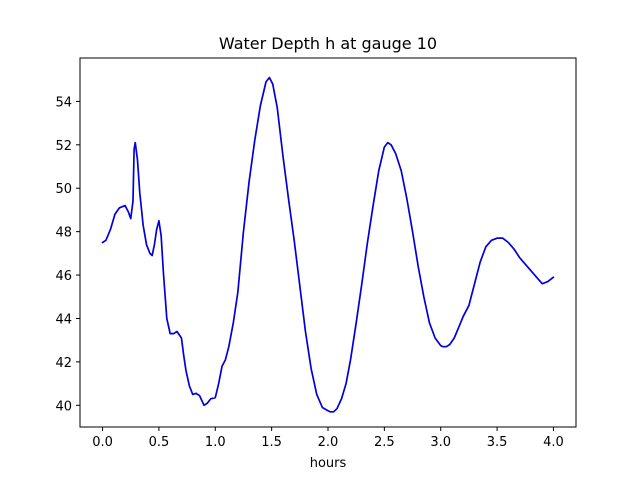 The image size is (640, 480). Describe the element at coordinates (63, 319) in the screenshot. I see `y-tick-label: 44` at that location.